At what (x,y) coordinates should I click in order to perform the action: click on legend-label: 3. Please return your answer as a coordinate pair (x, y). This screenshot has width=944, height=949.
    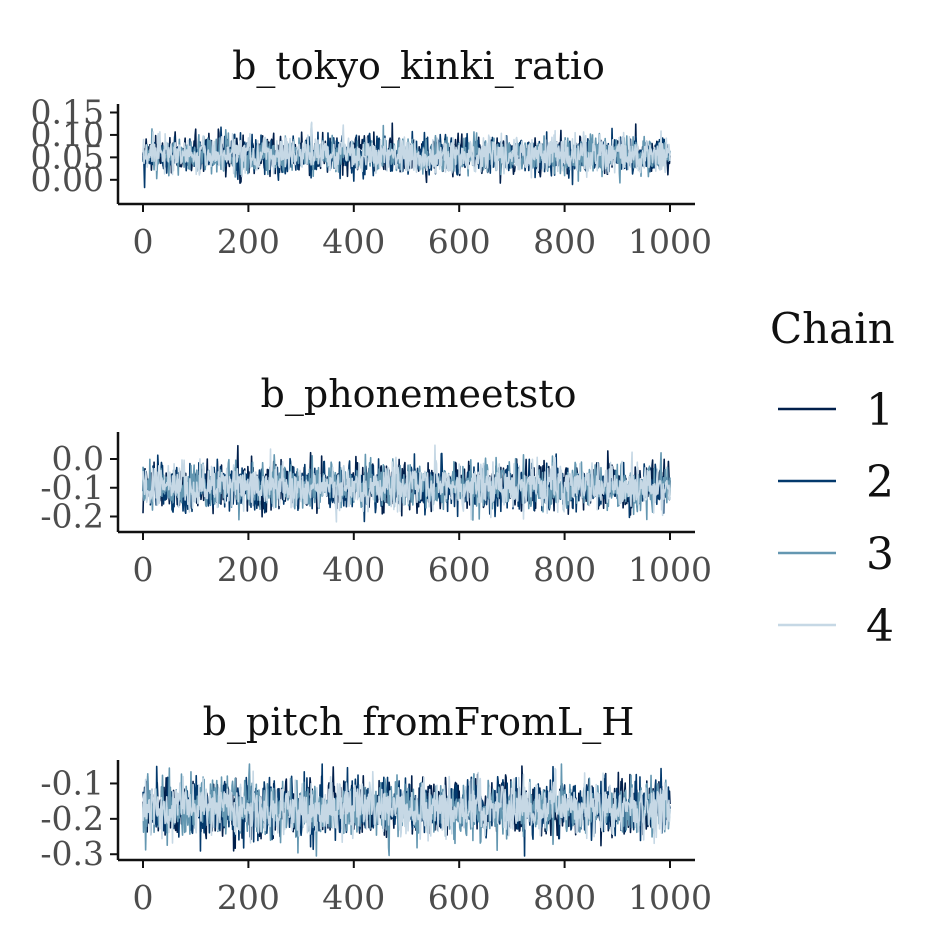
    Looking at the image, I should click on (880, 554).